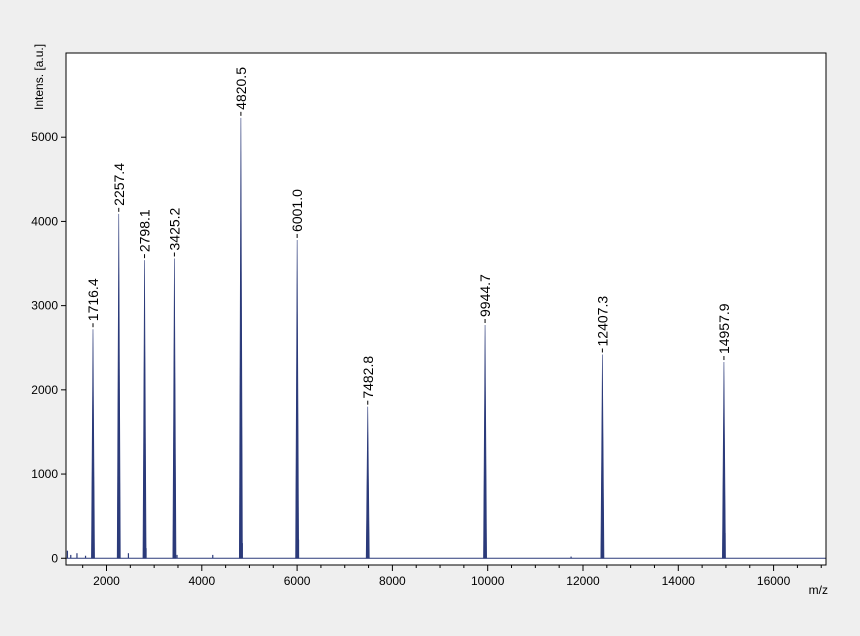 Image resolution: width=860 pixels, height=636 pixels. Describe the element at coordinates (297, 581) in the screenshot. I see `x-tick-label: 6000` at that location.